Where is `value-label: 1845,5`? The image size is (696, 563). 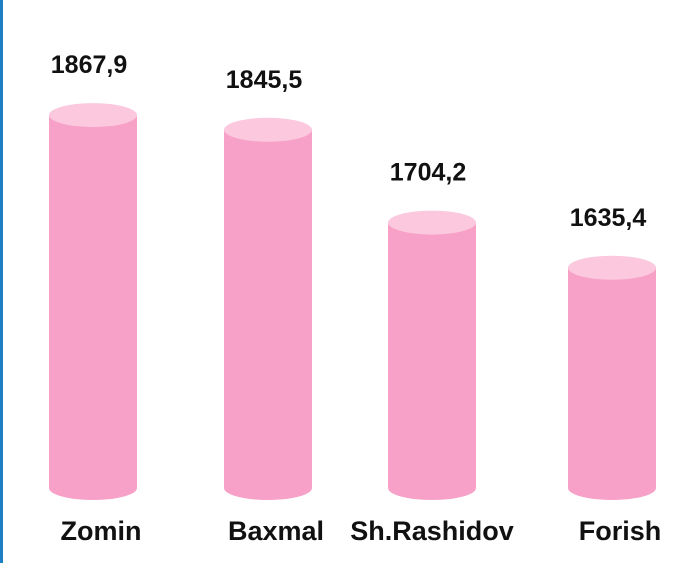 value-label: 1845,5 is located at coordinates (264, 80).